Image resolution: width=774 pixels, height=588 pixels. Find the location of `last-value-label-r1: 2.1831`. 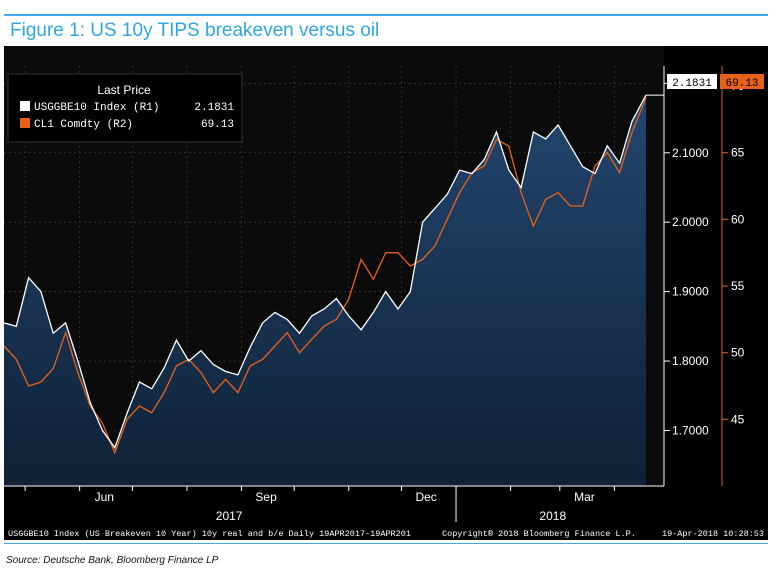

last-value-label-r1: 2.1831 is located at coordinates (692, 82).